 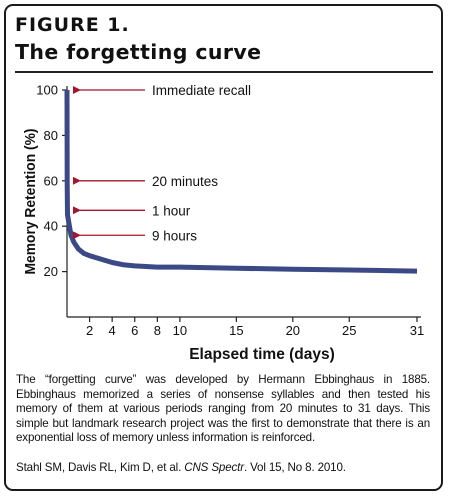 What do you see at coordinates (214, 467) in the screenshot?
I see `citation-journal: CNS Spectr` at bounding box center [214, 467].